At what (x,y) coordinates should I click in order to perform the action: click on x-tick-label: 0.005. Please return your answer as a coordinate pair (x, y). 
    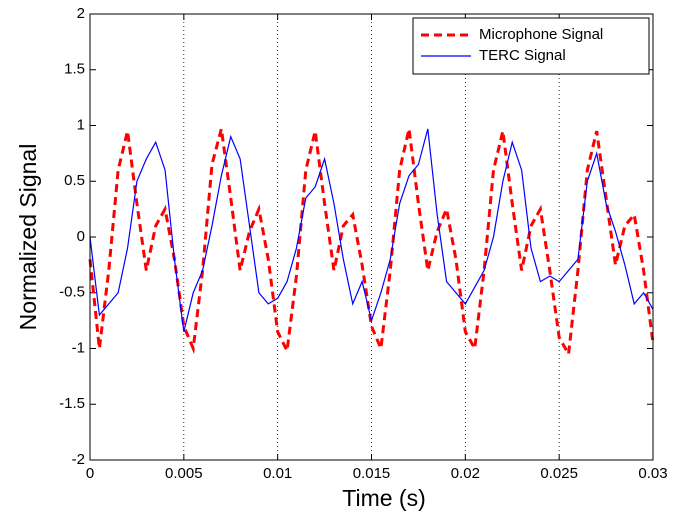
    Looking at the image, I should click on (184, 473).